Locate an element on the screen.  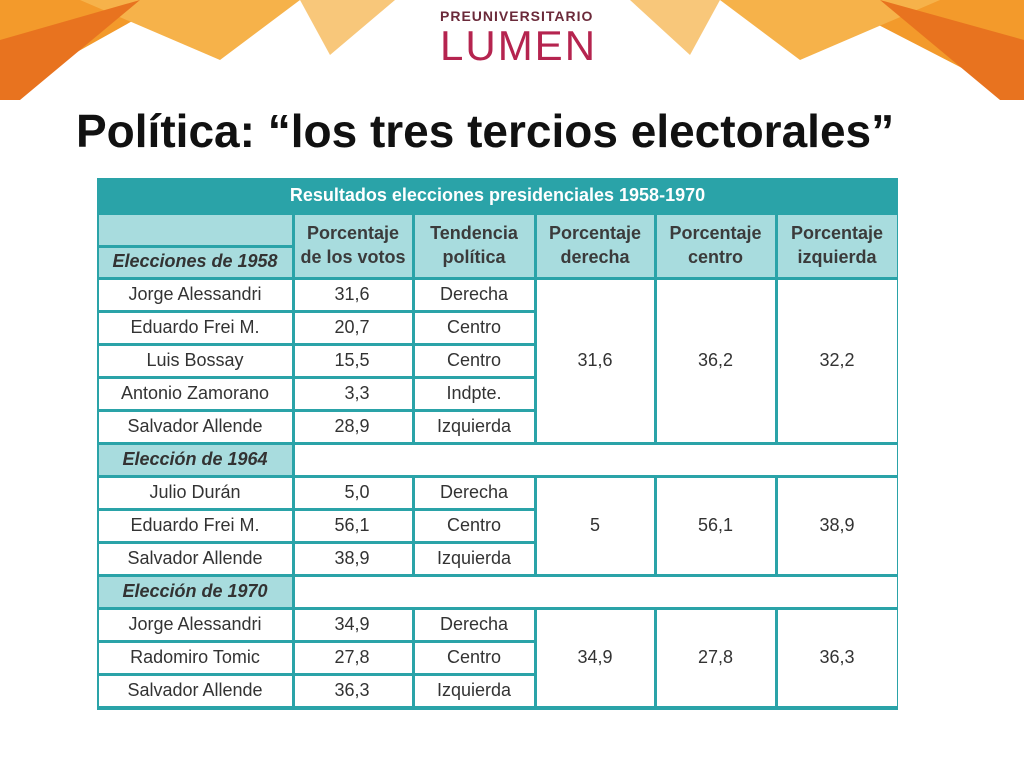
bloc-percent: 27,8 is located at coordinates (715, 657).